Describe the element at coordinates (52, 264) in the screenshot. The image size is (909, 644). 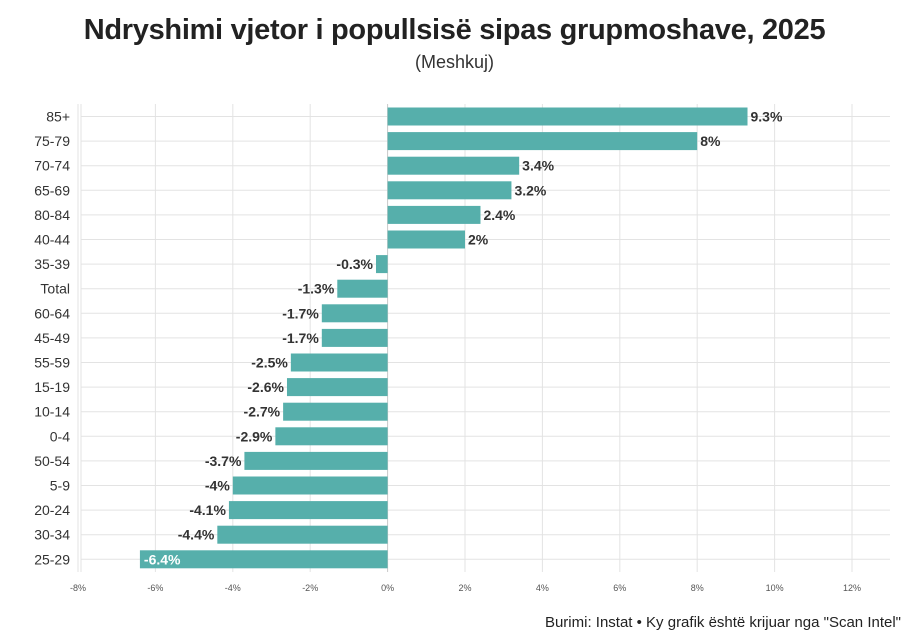
I see `category-label: 35-39` at that location.